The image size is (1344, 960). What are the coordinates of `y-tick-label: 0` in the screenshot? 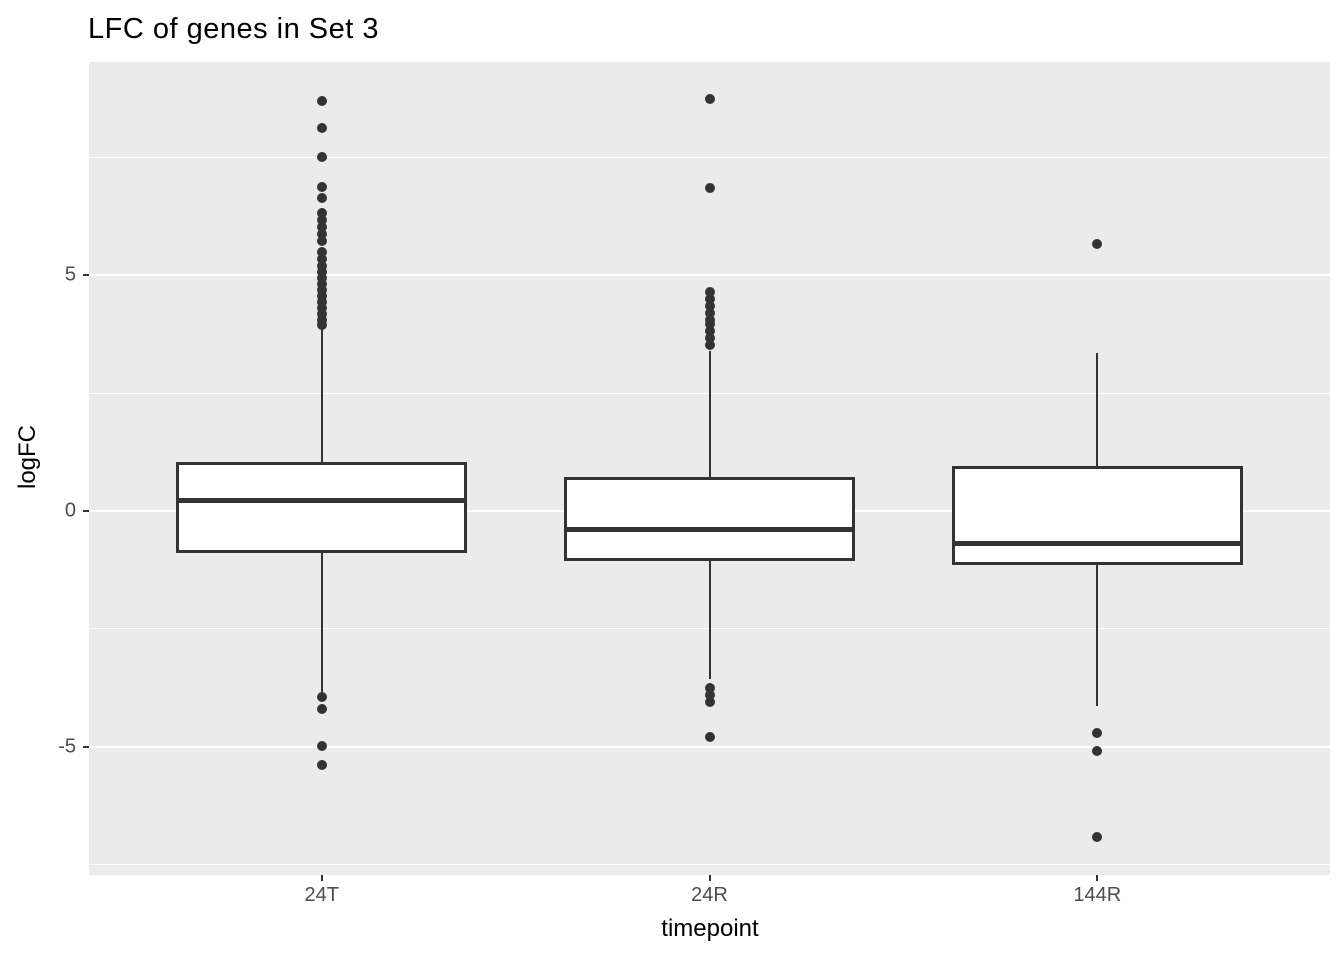 It's located at (70, 510).